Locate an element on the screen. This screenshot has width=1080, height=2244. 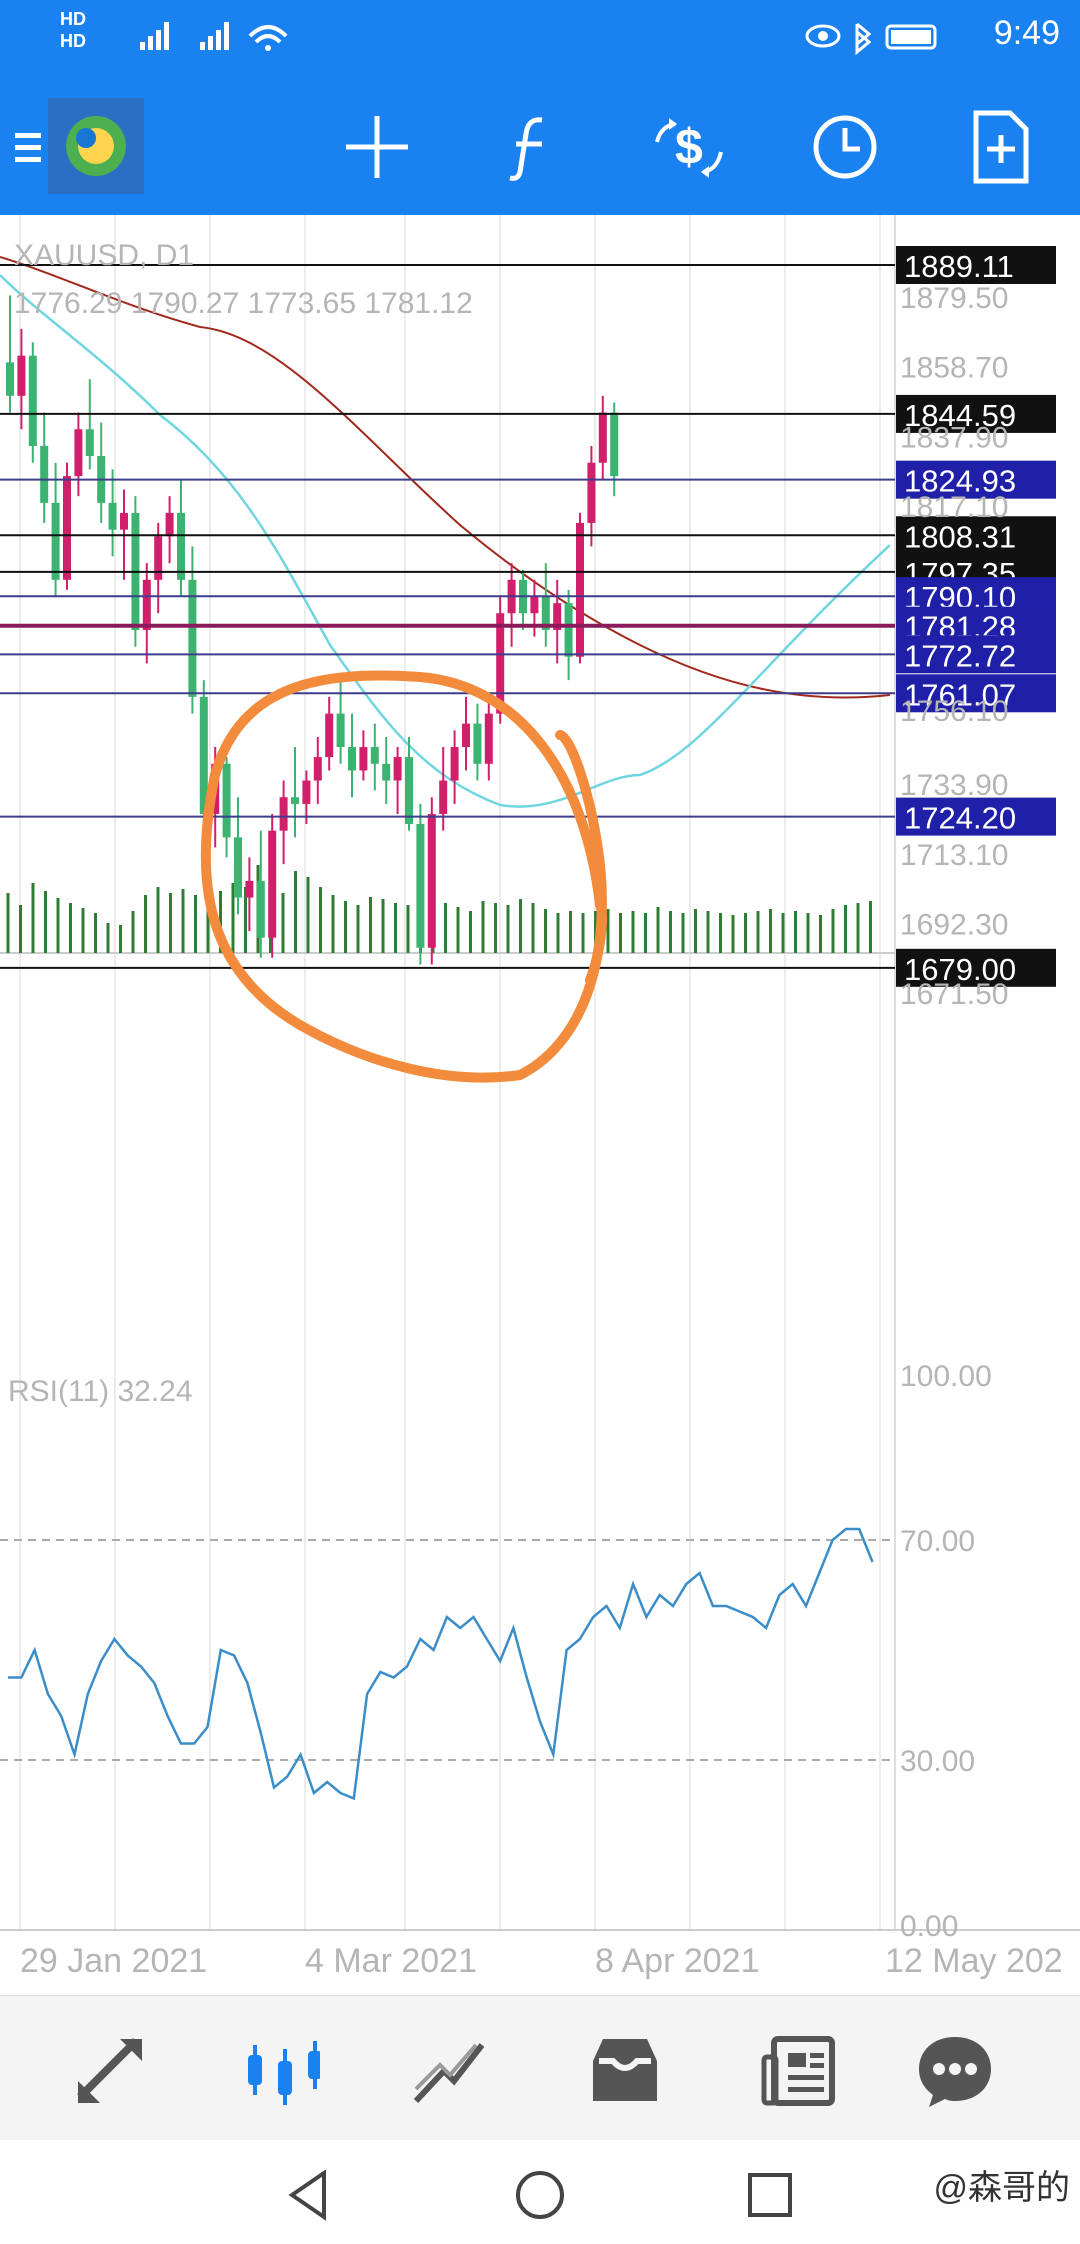
bluetooth-icon is located at coordinates (863, 39).